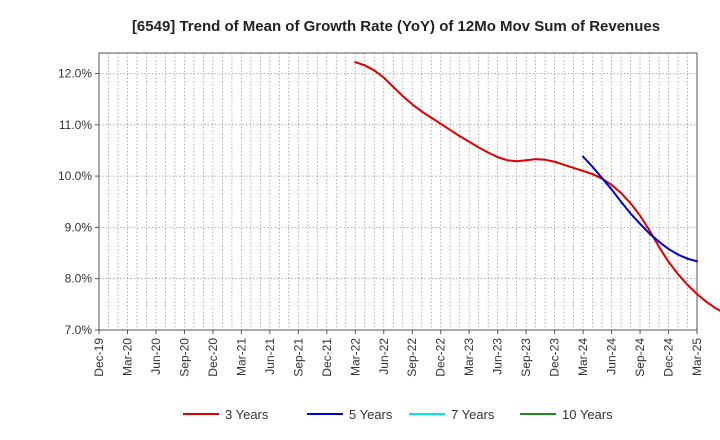 The width and height of the screenshot is (720, 440). Describe the element at coordinates (555, 357) in the screenshot. I see `x-tick-label: Dec-23` at that location.